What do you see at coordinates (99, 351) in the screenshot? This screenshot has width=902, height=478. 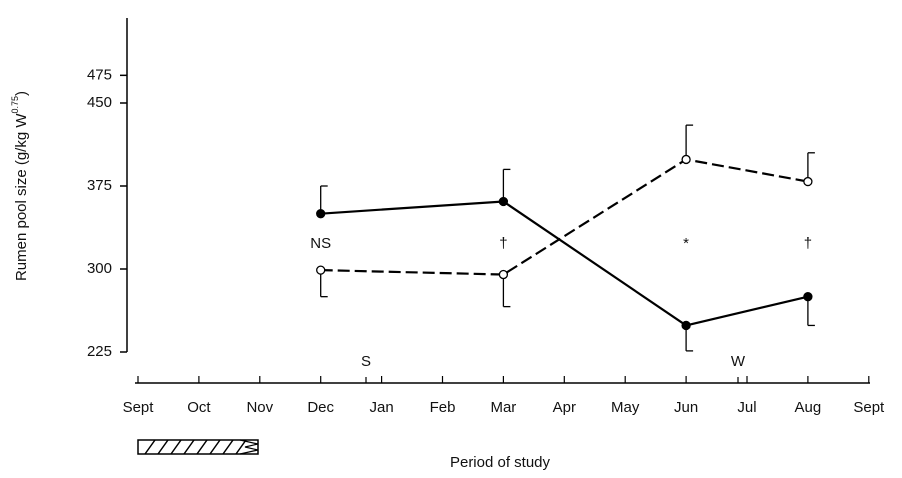 I see `y-tick-label: 225` at bounding box center [99, 351].